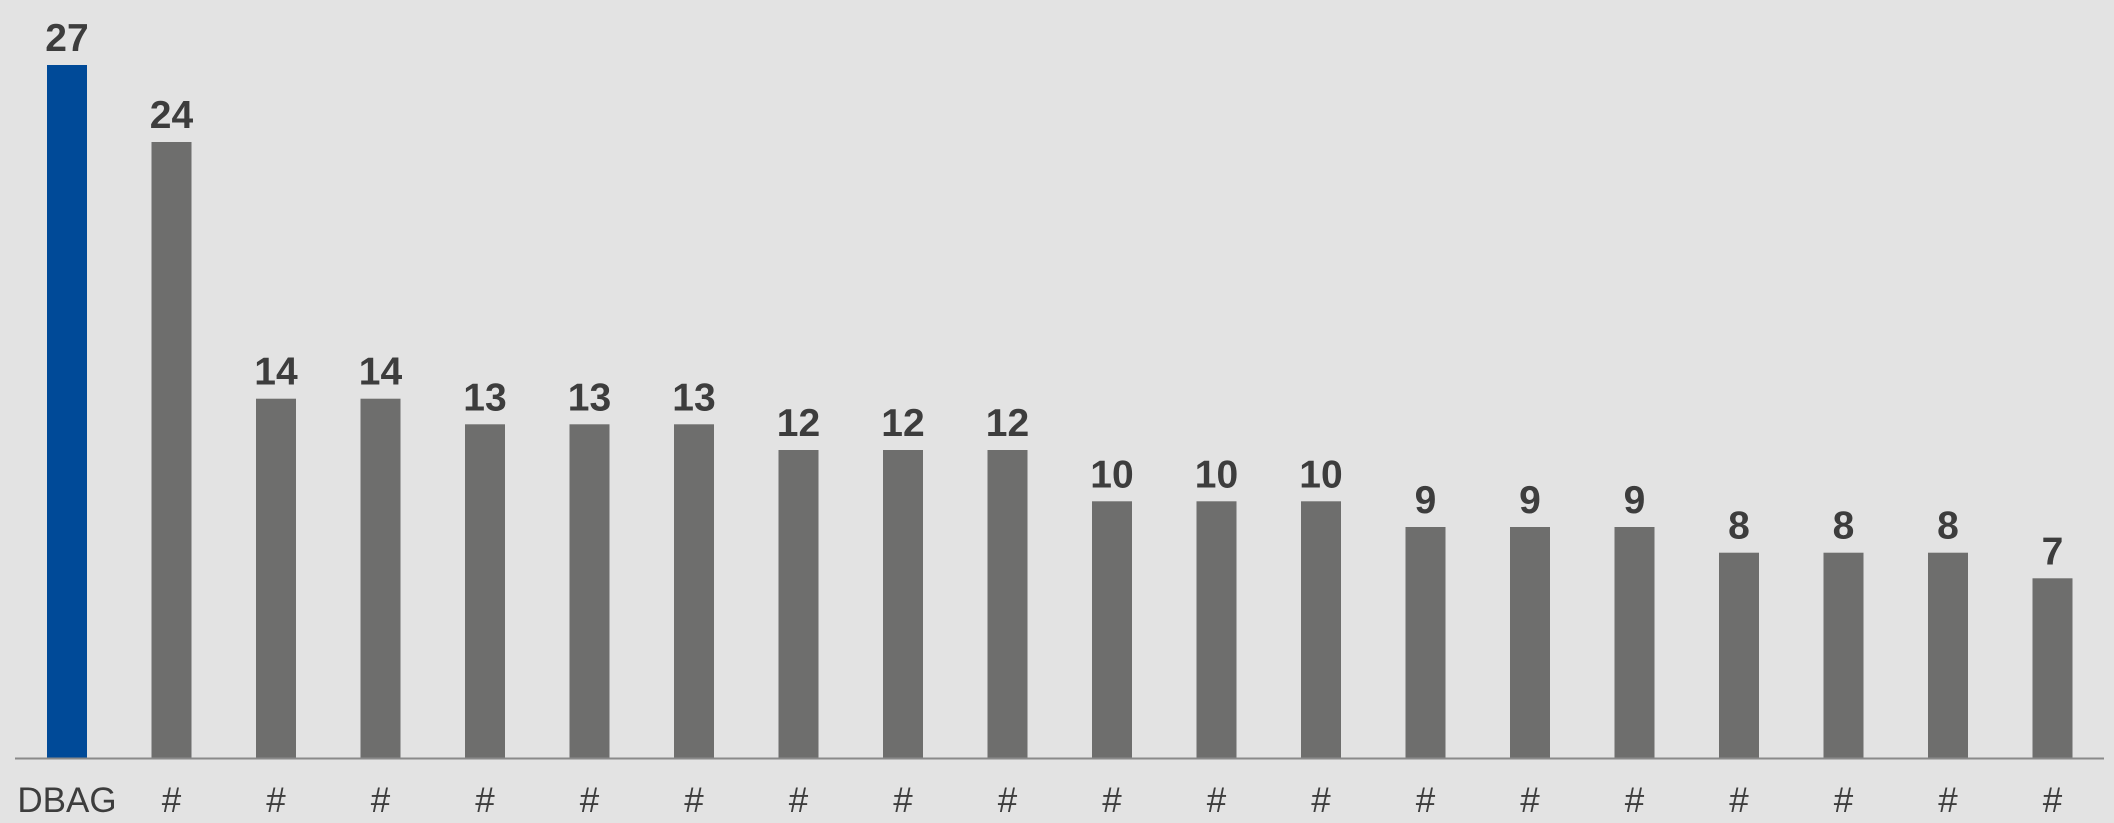 This screenshot has width=2114, height=823. What do you see at coordinates (694, 799) in the screenshot?
I see `x-tick-label-6: #` at bounding box center [694, 799].